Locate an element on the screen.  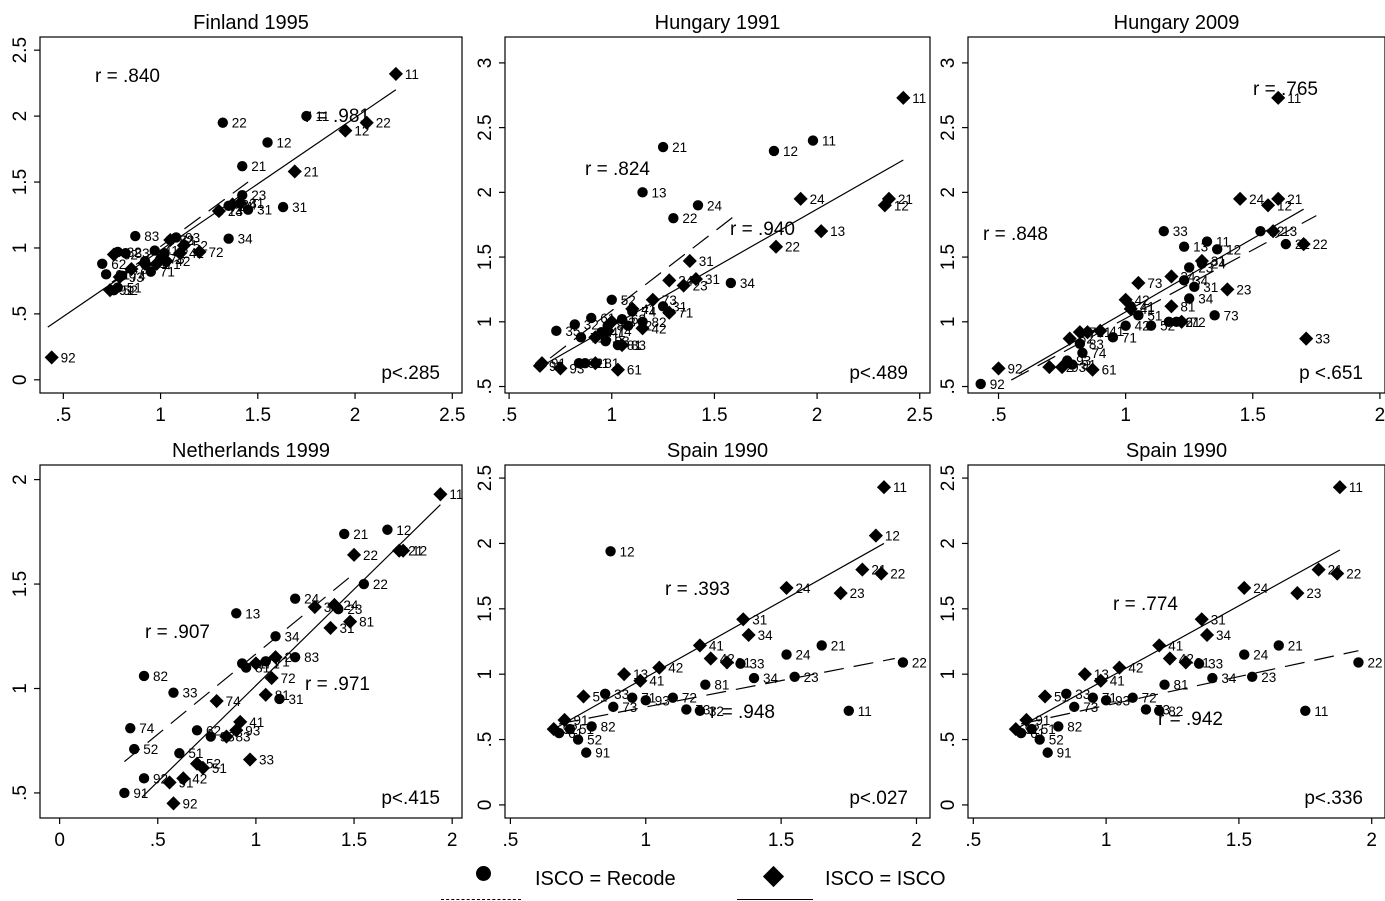
point-label: 61 is located at coordinates (634, 370).